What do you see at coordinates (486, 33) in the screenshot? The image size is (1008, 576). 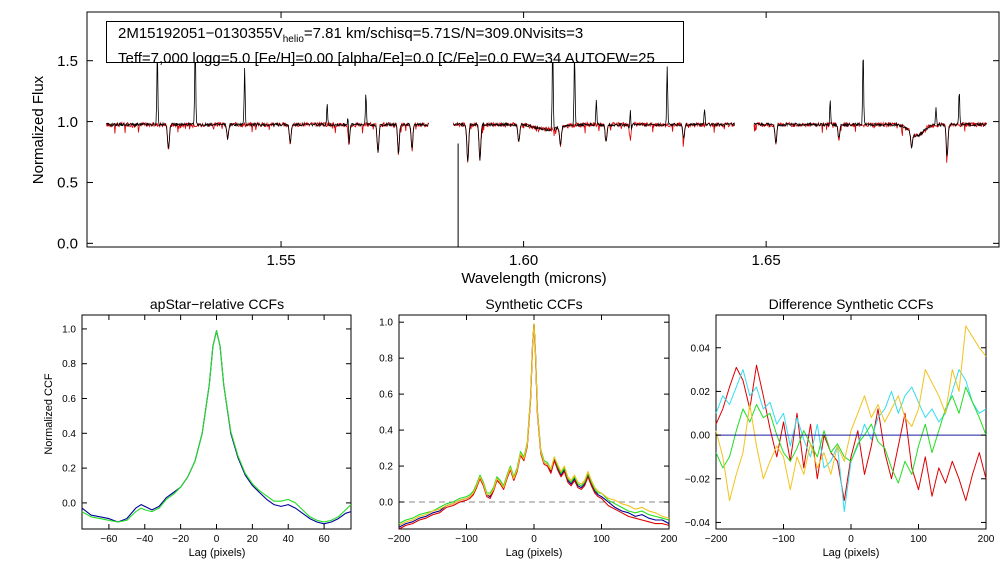 I see `snr-value: S/N=309.0` at bounding box center [486, 33].